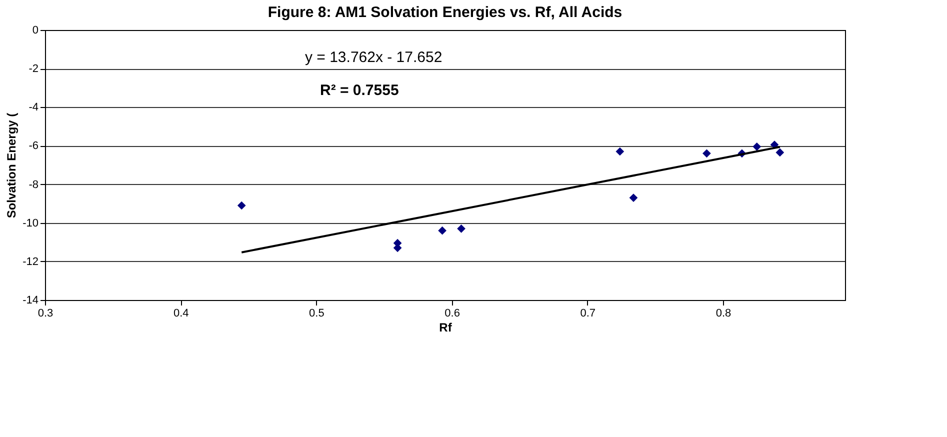 The width and height of the screenshot is (947, 437). What do you see at coordinates (446, 327) in the screenshot?
I see `x-axis-title: Rf` at bounding box center [446, 327].